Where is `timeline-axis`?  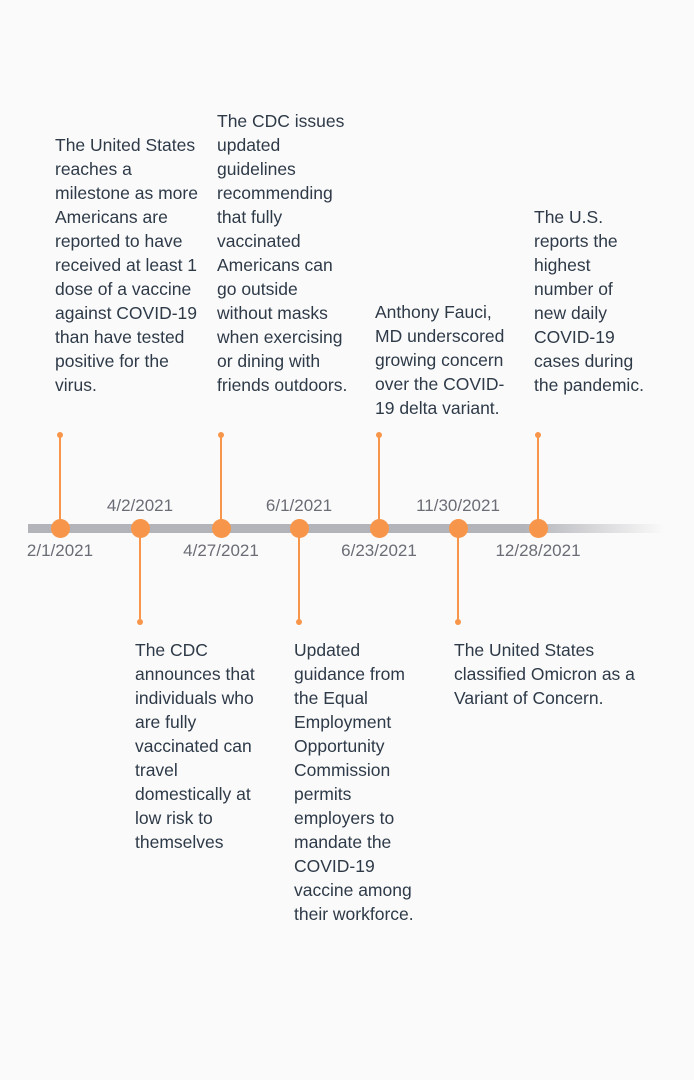
timeline-axis is located at coordinates (346, 528).